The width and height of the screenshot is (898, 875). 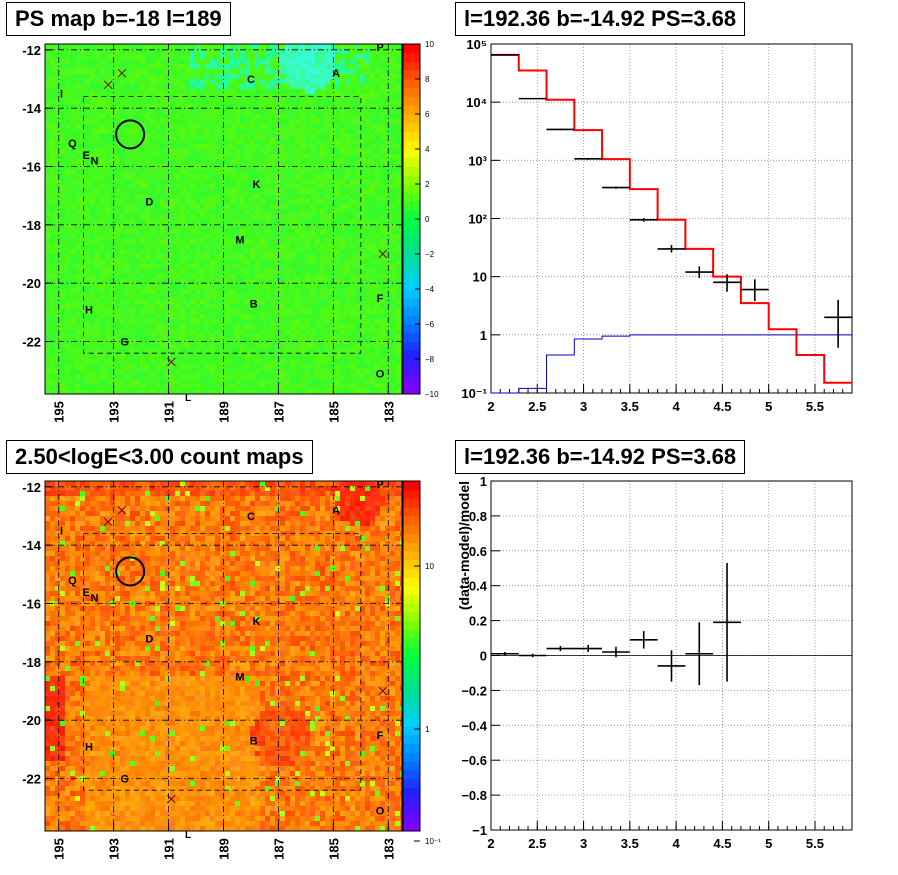 I want to click on resid-ytick-label: −0.8, so click(x=474, y=795).